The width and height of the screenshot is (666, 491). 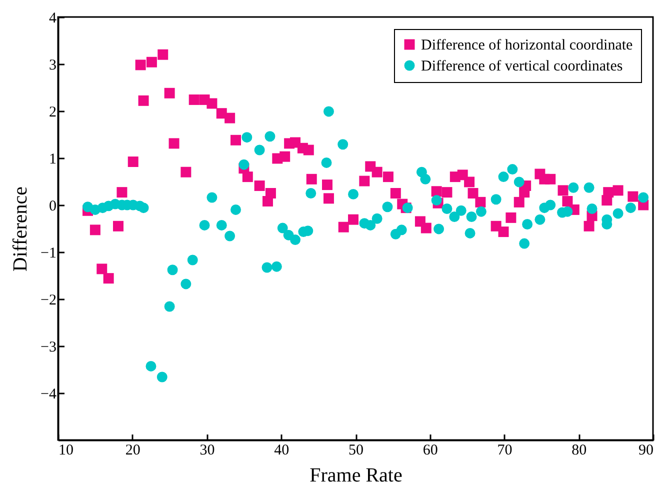 I want to click on y-tick-label: −4, so click(x=48, y=394).